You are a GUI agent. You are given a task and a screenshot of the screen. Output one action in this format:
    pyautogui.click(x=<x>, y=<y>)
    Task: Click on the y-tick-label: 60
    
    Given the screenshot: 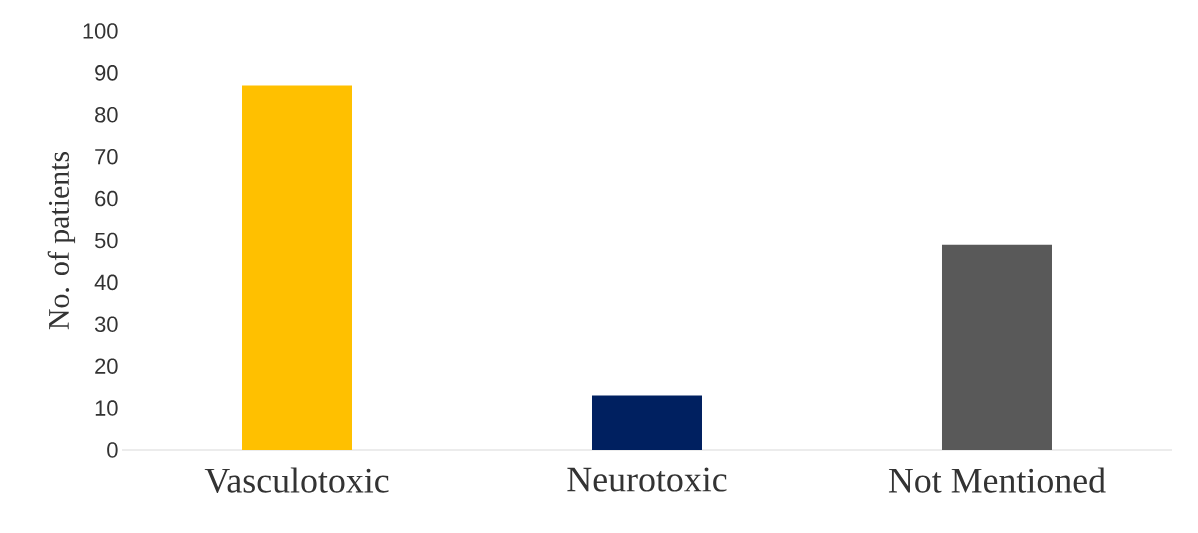 What is the action you would take?
    pyautogui.click(x=106, y=198)
    